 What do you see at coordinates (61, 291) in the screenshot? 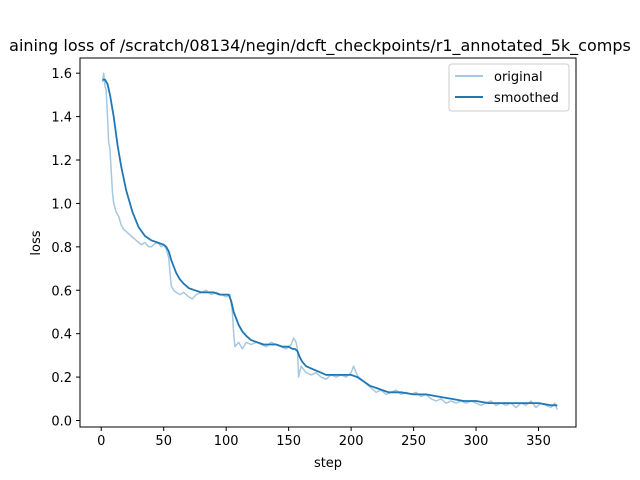
I see `y-tick-label: 0.6` at bounding box center [61, 291].